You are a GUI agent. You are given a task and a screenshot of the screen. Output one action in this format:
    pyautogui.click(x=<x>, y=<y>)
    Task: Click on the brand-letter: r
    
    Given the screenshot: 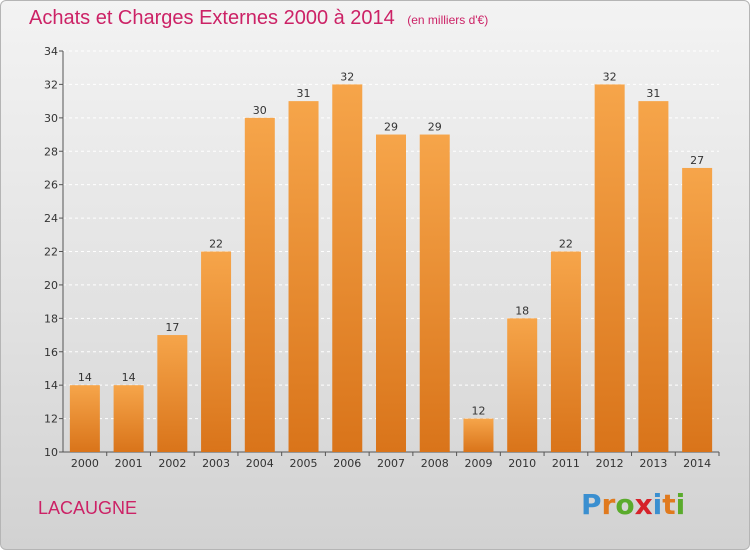 What is the action you would take?
    pyautogui.click(x=608, y=504)
    